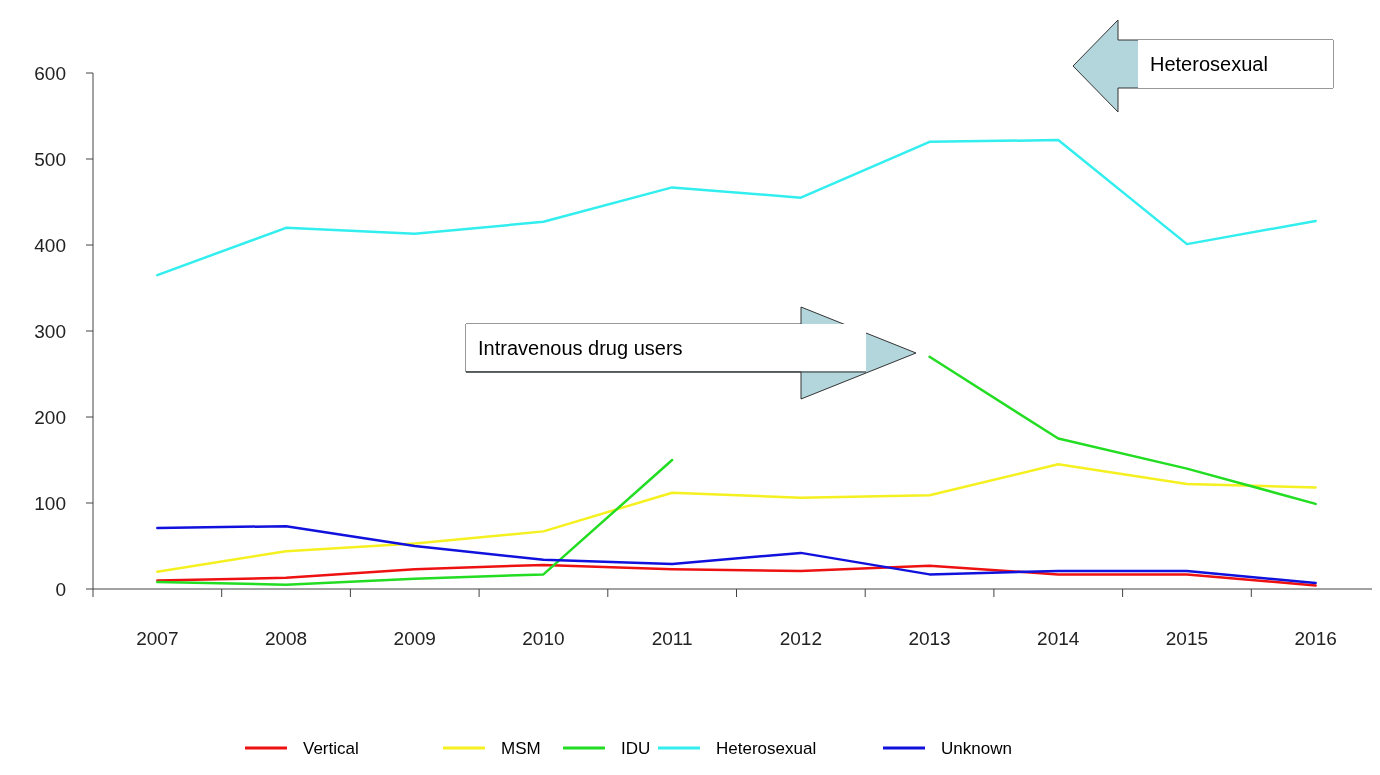  I want to click on legend-label: Vertical, so click(331, 748).